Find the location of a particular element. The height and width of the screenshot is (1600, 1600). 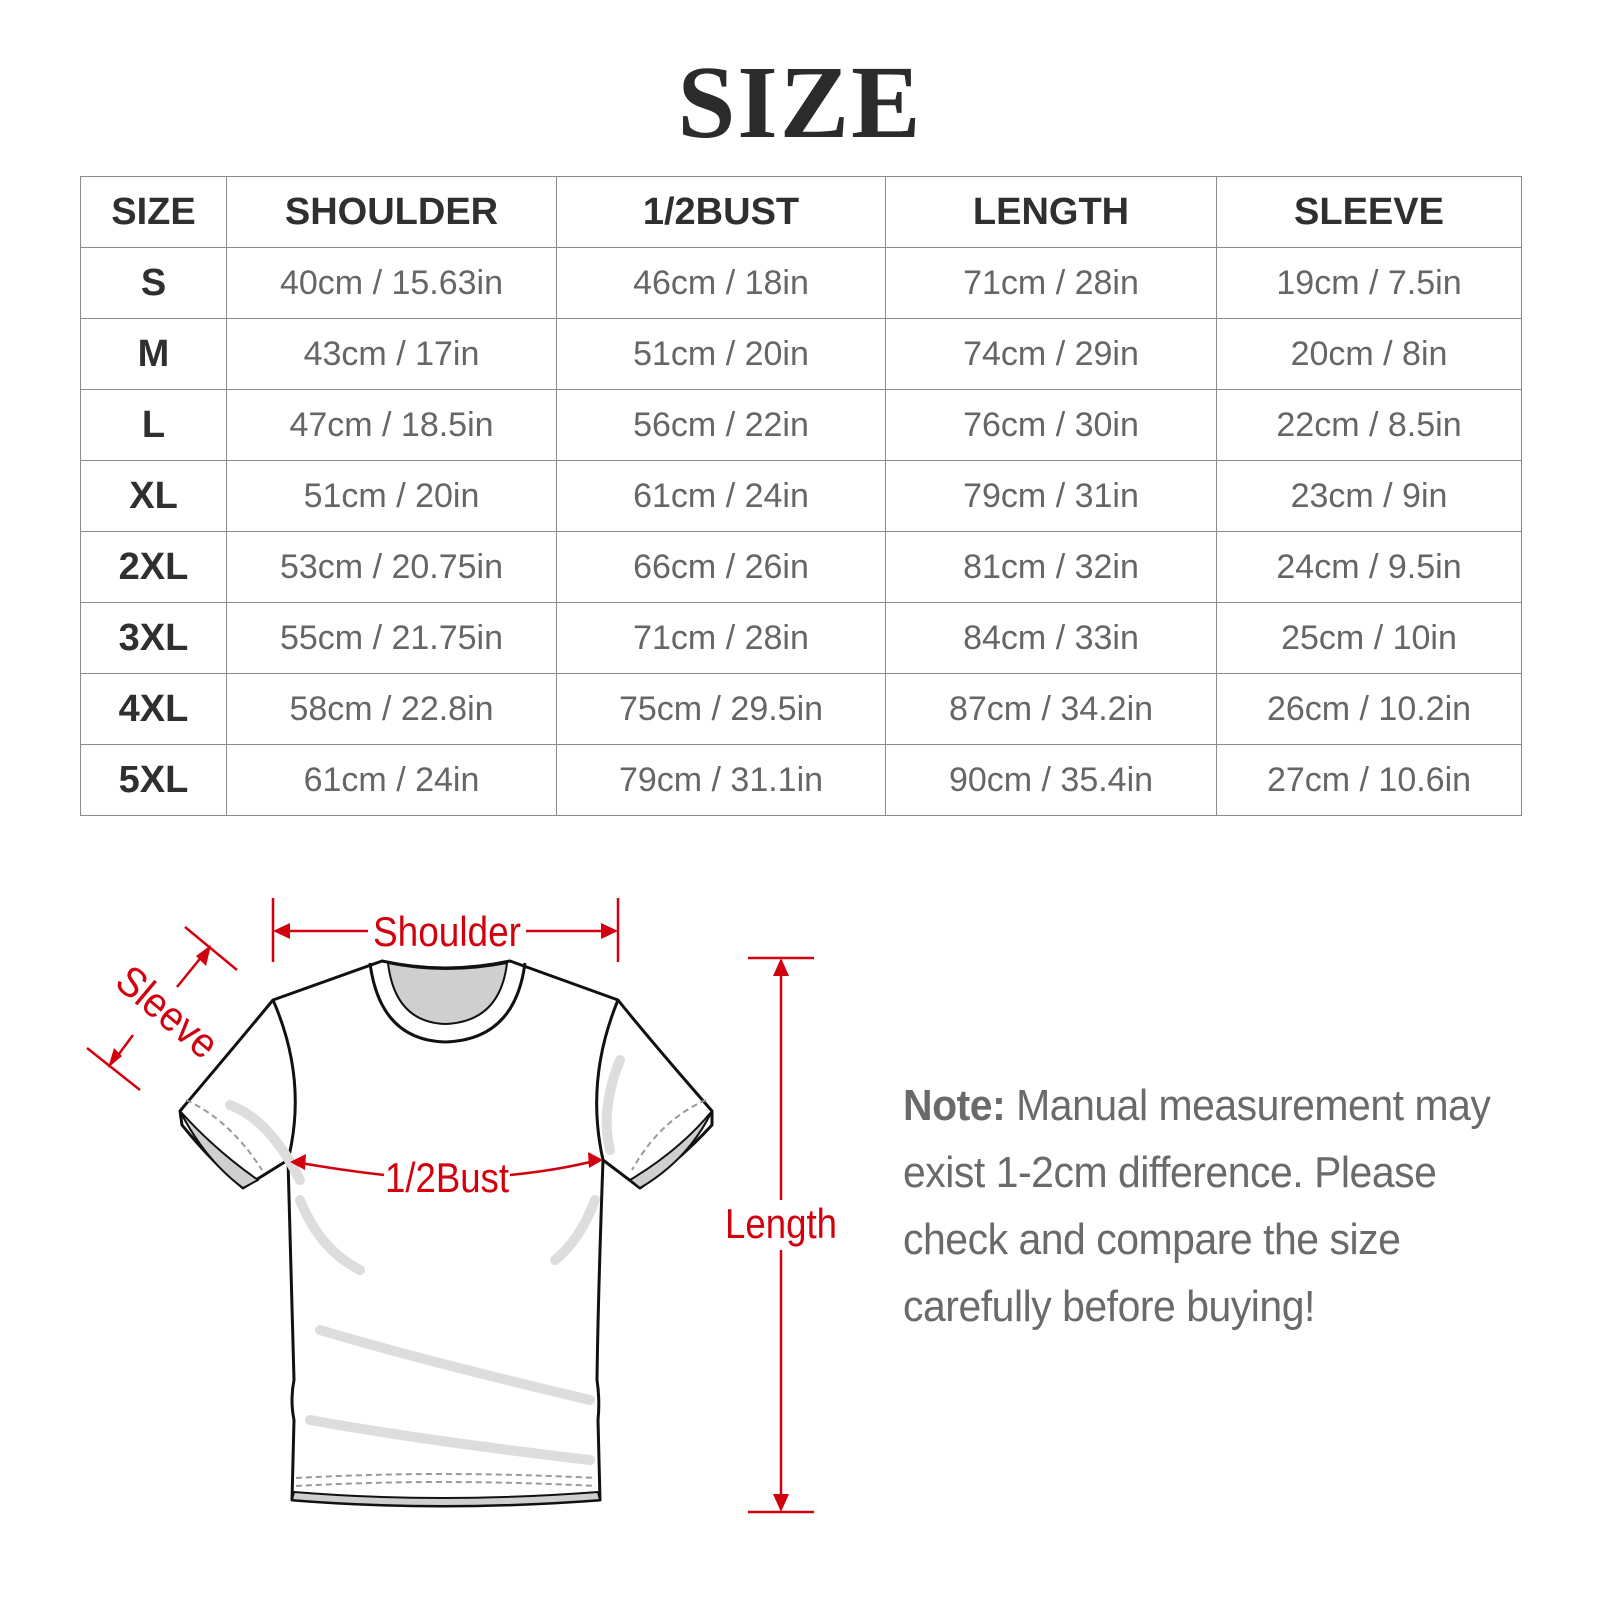

measurement-cell: 56cm / 22in is located at coordinates (721, 425).